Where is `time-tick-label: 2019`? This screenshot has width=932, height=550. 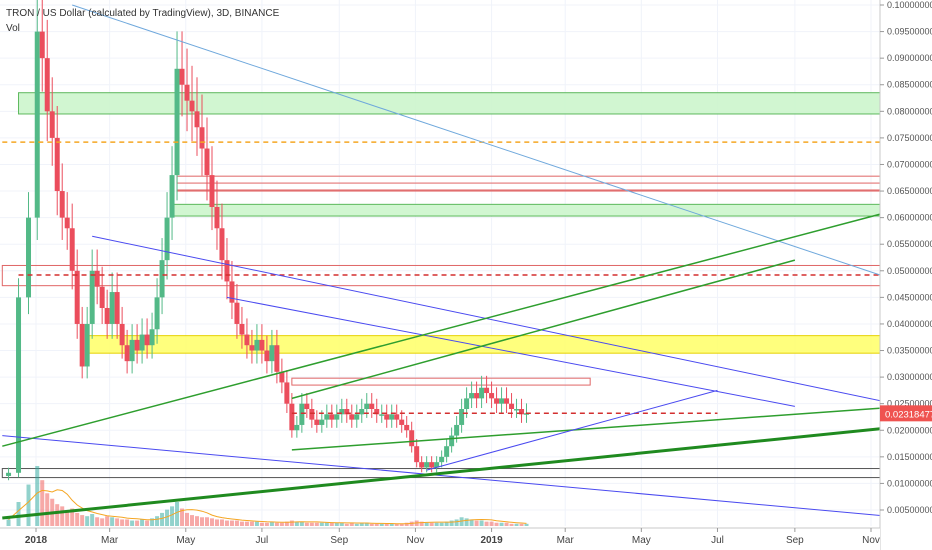
time-tick-label: 2019 is located at coordinates (491, 540).